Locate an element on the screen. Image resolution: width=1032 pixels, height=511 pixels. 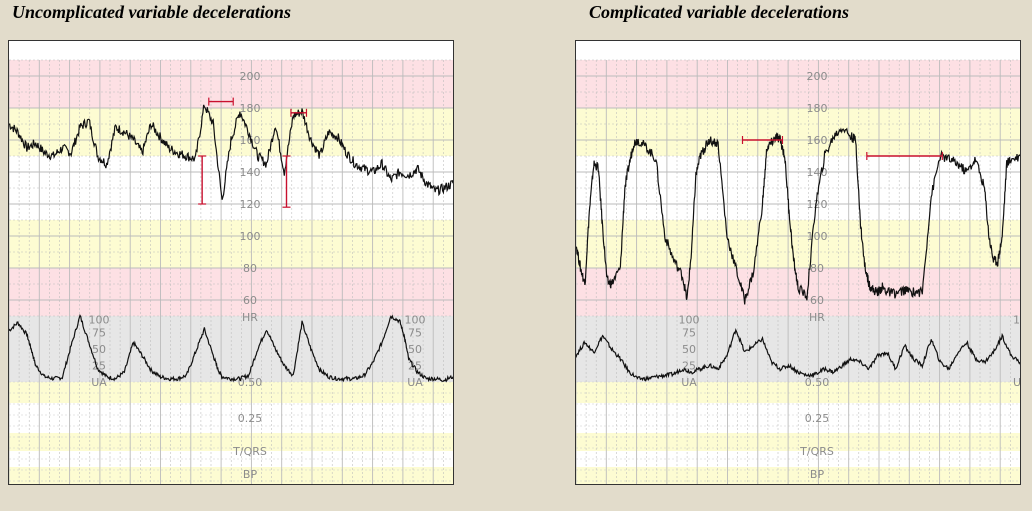
ua-scale-label-right: 75 is located at coordinates (415, 333).